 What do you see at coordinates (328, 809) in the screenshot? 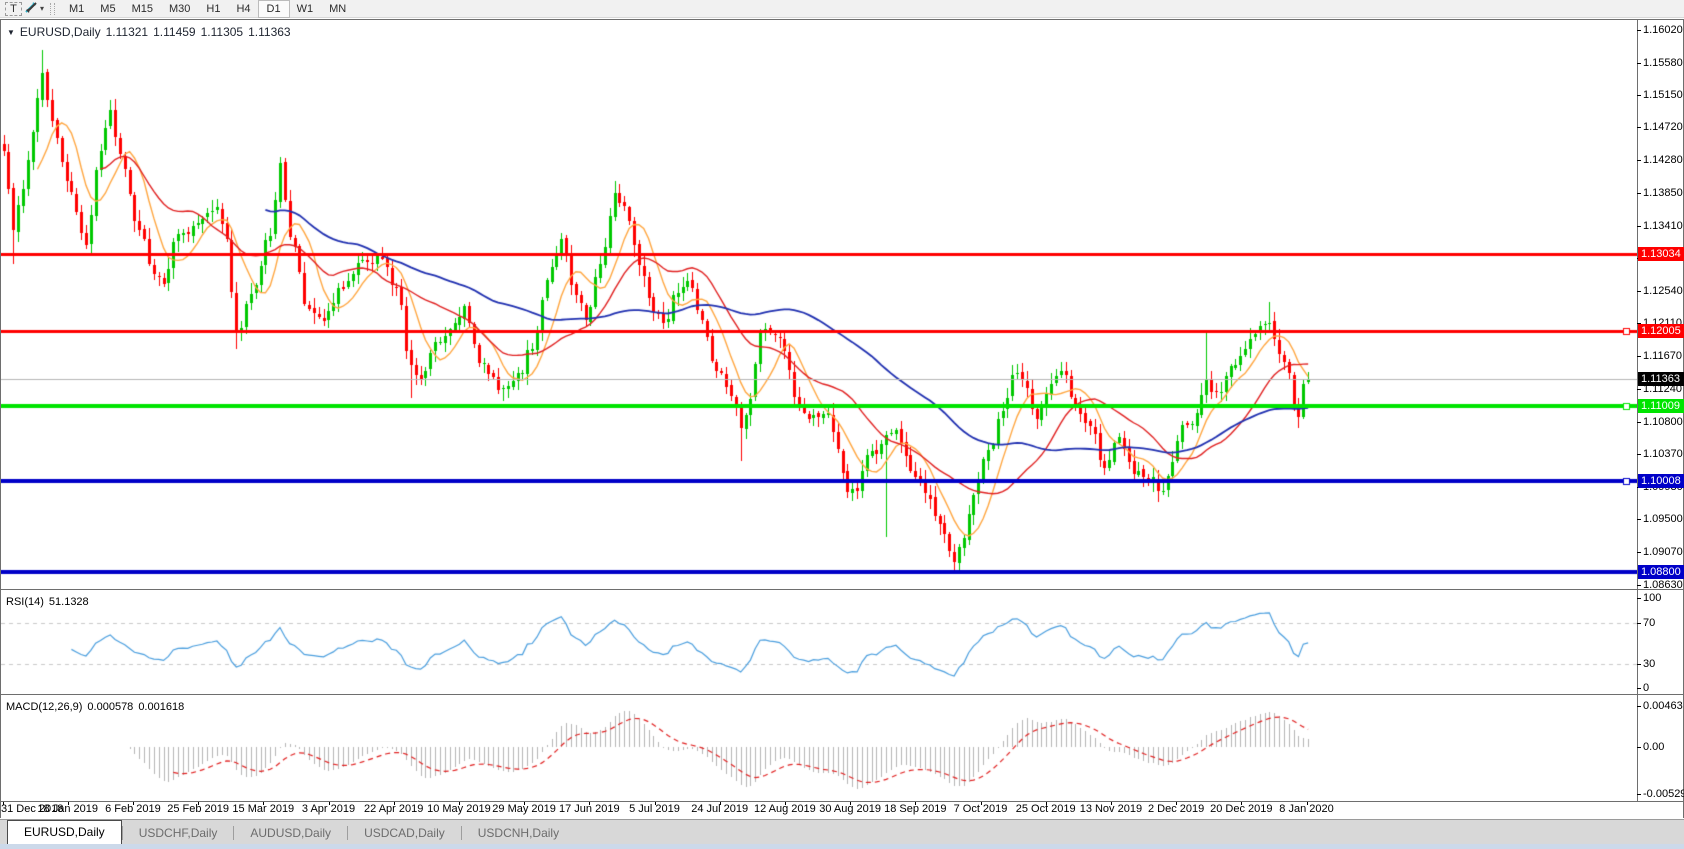
I see `date-tick-label: 3 Apr 2019` at bounding box center [328, 809].